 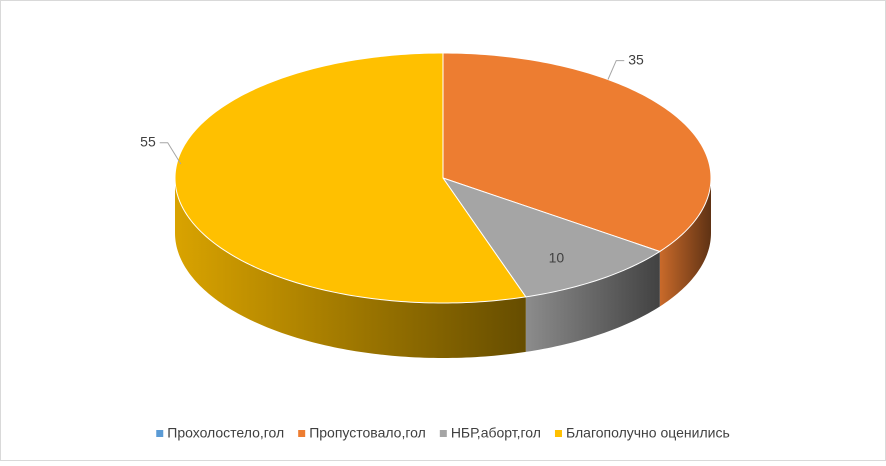 What do you see at coordinates (367, 433) in the screenshot?
I see `legend-label: Пропустовало,гол` at bounding box center [367, 433].